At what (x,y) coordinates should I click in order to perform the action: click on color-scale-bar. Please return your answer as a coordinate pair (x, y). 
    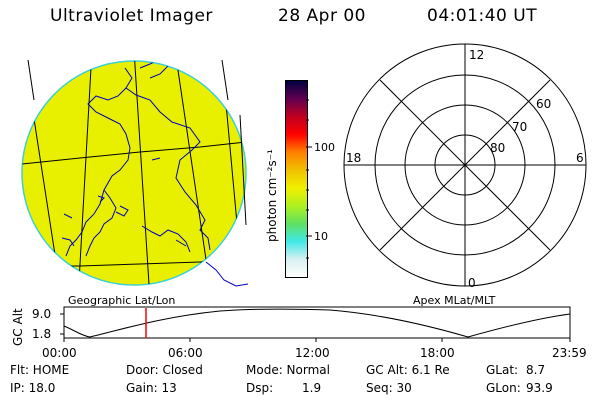
    Looking at the image, I should click on (296, 179).